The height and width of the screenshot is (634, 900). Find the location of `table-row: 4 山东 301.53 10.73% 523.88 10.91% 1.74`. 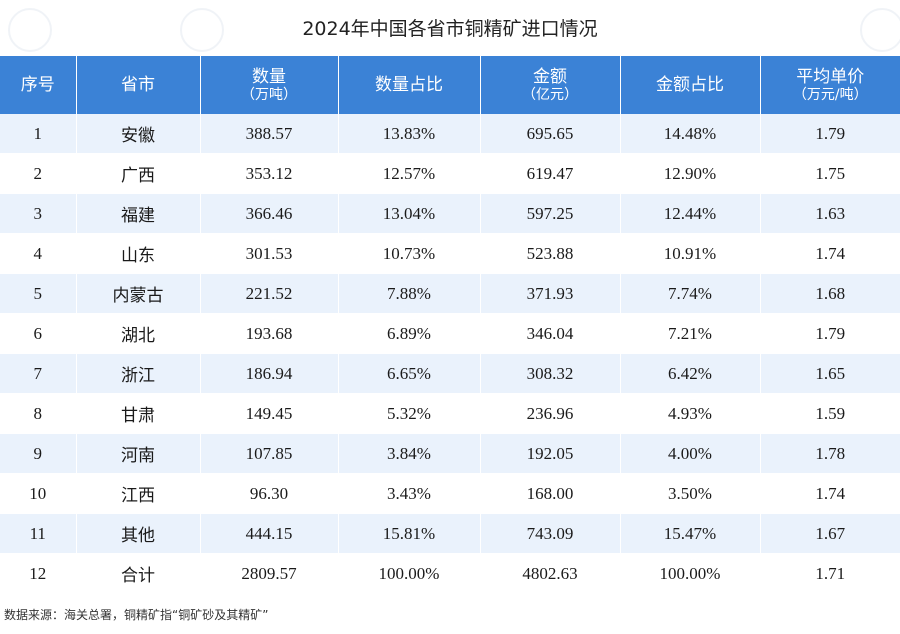

table-row: 4 山东 301.53 10.73% 523.88 10.91% 1.74 is located at coordinates (450, 253).